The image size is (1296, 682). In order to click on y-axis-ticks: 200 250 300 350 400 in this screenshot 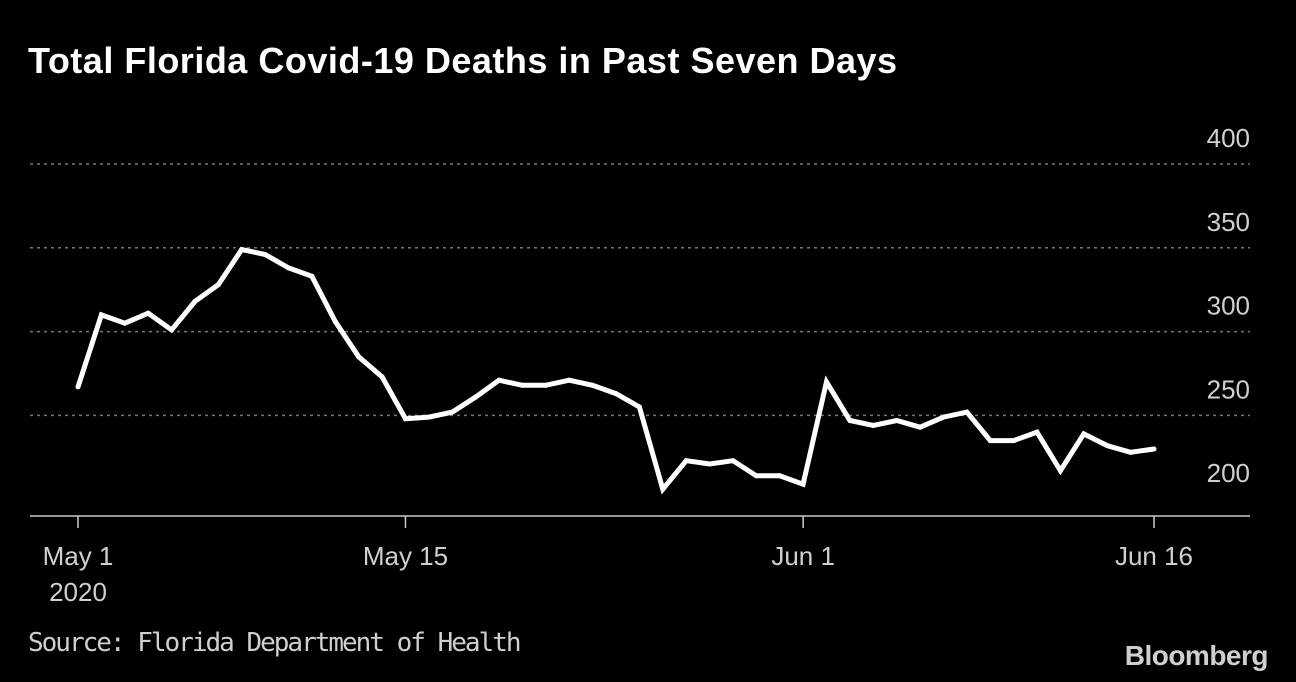, I will do `click(1228, 305)`.